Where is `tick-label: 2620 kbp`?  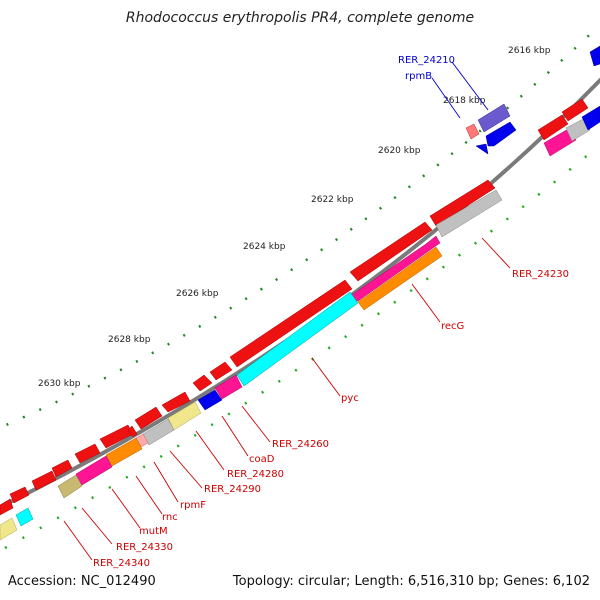 tick-label: 2620 kbp is located at coordinates (399, 151).